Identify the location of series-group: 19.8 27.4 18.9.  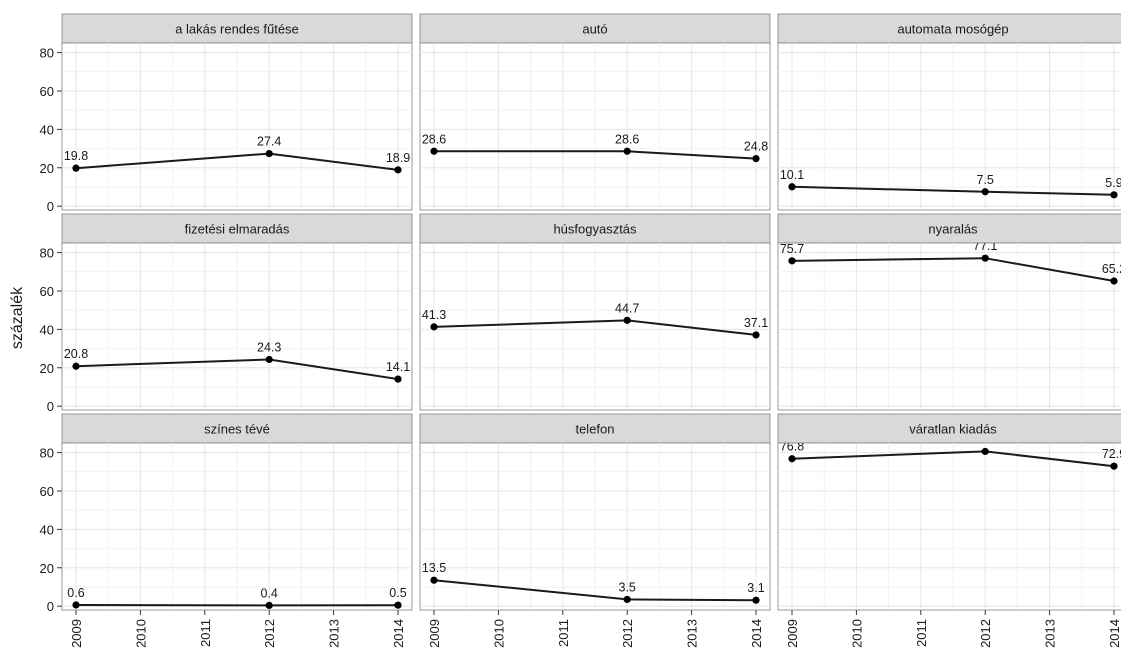
(237, 154).